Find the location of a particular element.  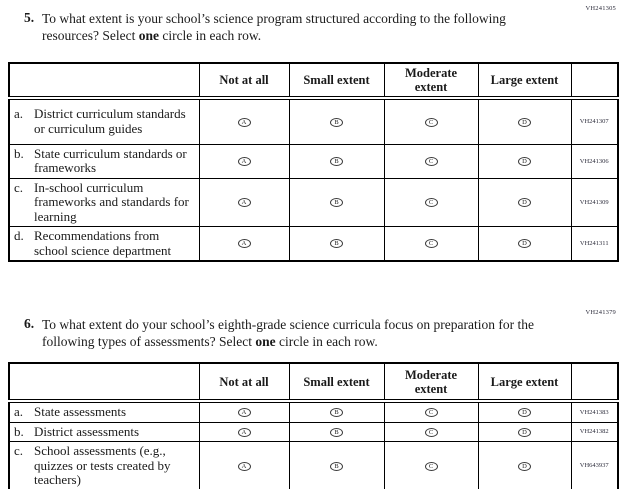

question-5-number: 5. is located at coordinates (29, 17).